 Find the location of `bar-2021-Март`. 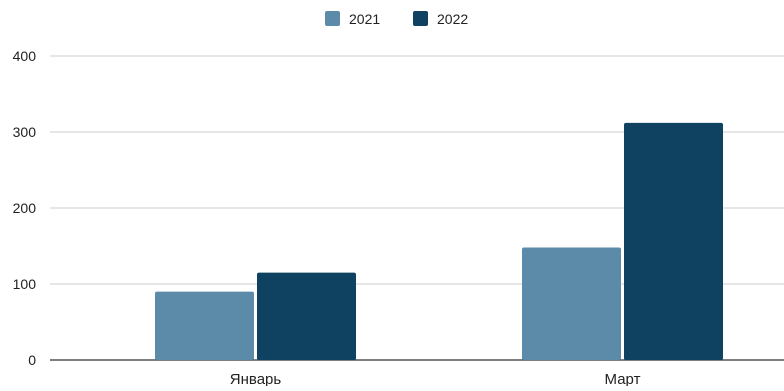

bar-2021-Март is located at coordinates (571, 303).